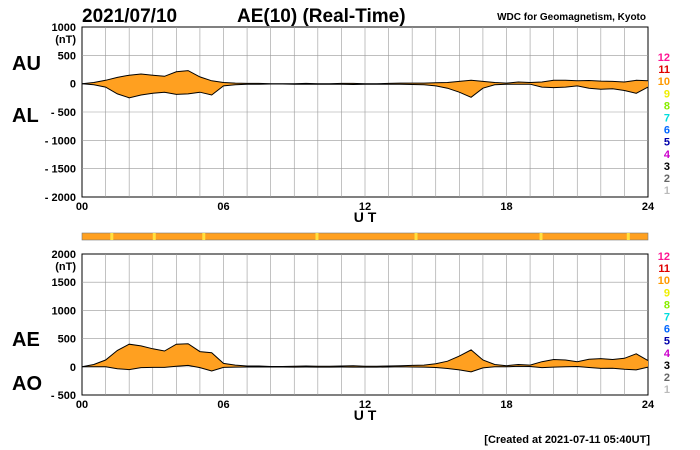 The image size is (700, 450). I want to click on chart-date: 2021/07/10, so click(129, 16).